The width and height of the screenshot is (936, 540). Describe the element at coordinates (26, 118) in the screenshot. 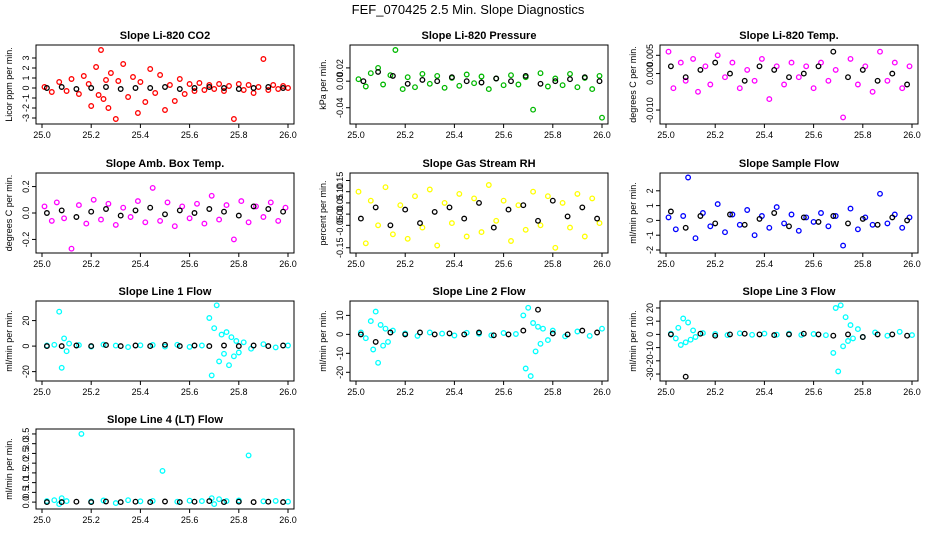

I see `y-tick-label: -3` at that location.